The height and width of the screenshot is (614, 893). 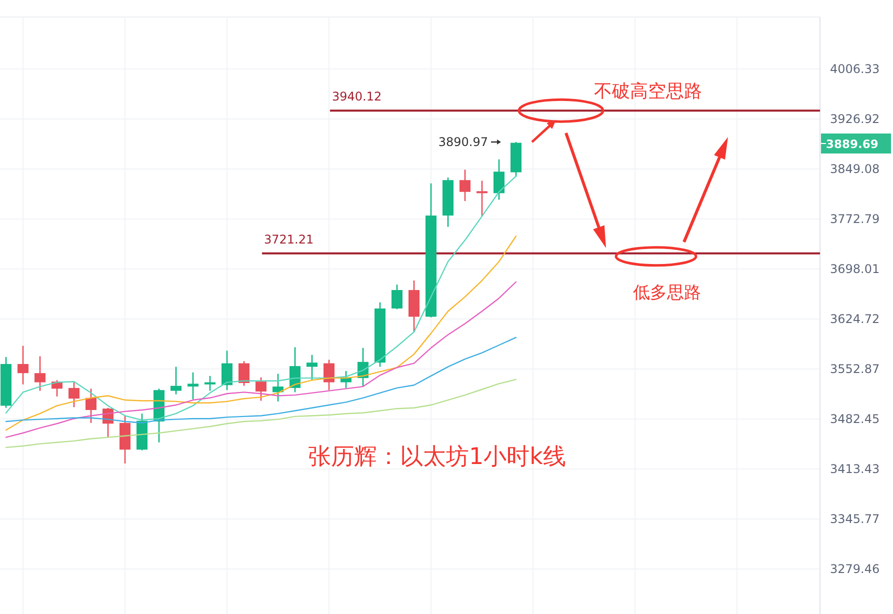 What do you see at coordinates (855, 119) in the screenshot?
I see `y-tick-label: 3926.92` at bounding box center [855, 119].